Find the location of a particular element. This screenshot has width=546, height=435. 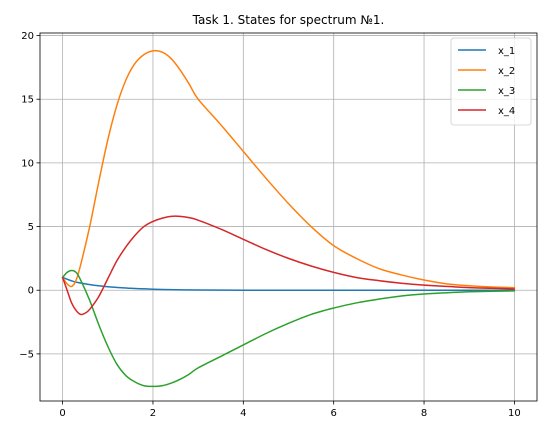

legend-label: x_1 is located at coordinates (506, 51).